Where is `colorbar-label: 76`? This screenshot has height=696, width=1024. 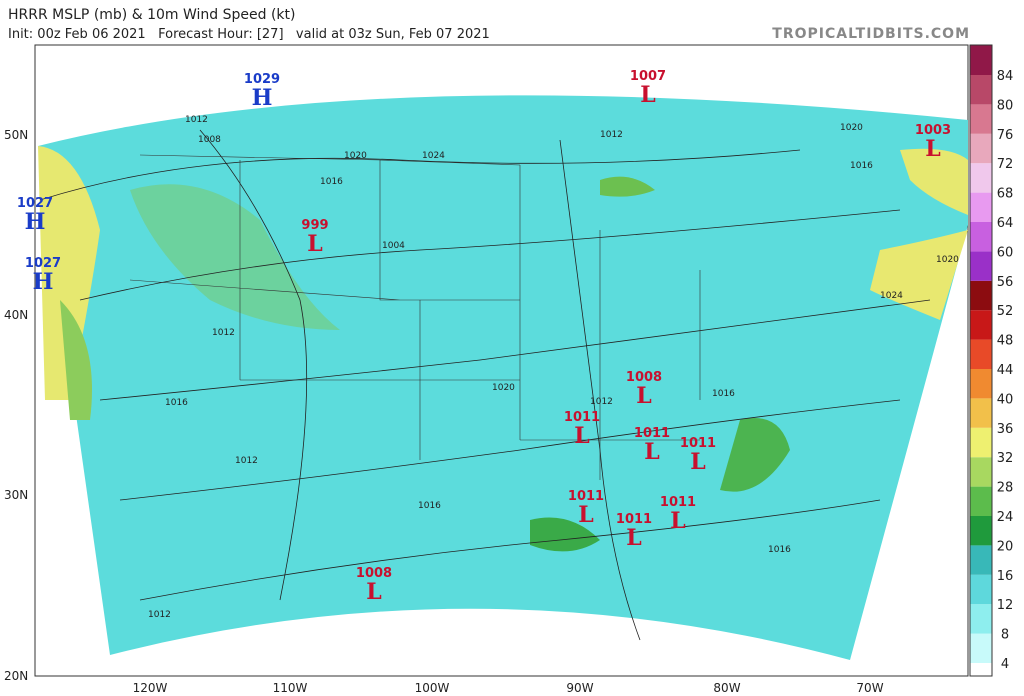
colorbar-label: 76 is located at coordinates (1005, 135).